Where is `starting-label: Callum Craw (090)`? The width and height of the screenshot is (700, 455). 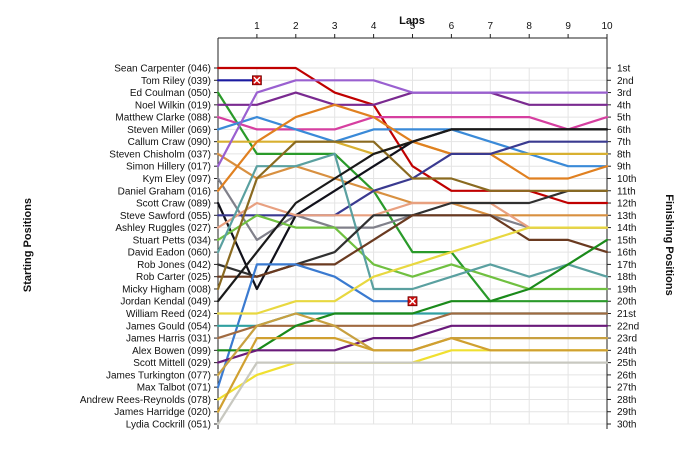 starting-label: Callum Craw (090) is located at coordinates (169, 142).